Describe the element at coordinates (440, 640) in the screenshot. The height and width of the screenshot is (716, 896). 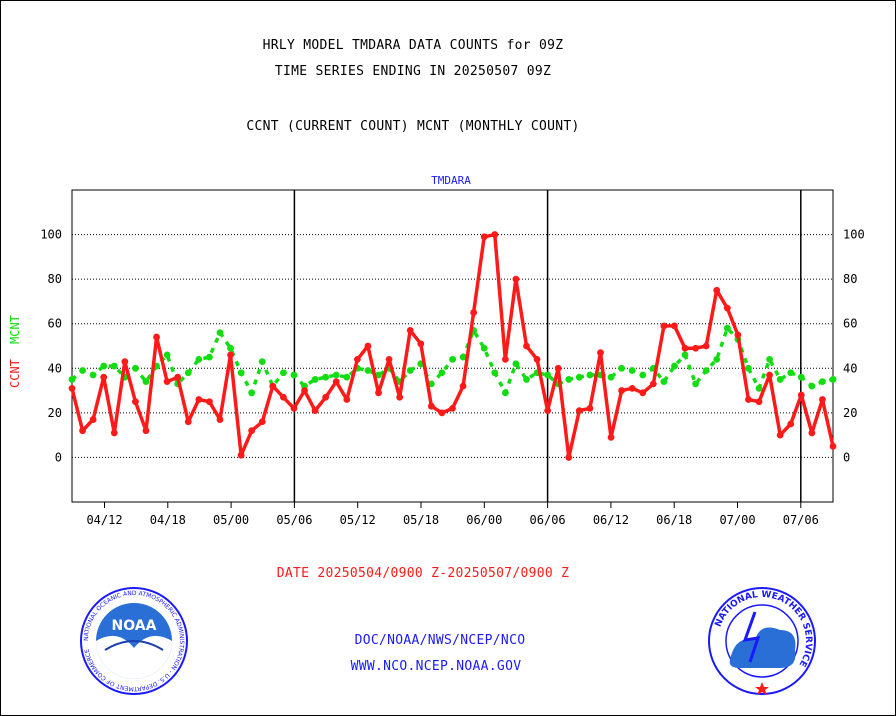
I see `nco-link: DOC/NOAA/NWS/NCEP/NCO` at that location.